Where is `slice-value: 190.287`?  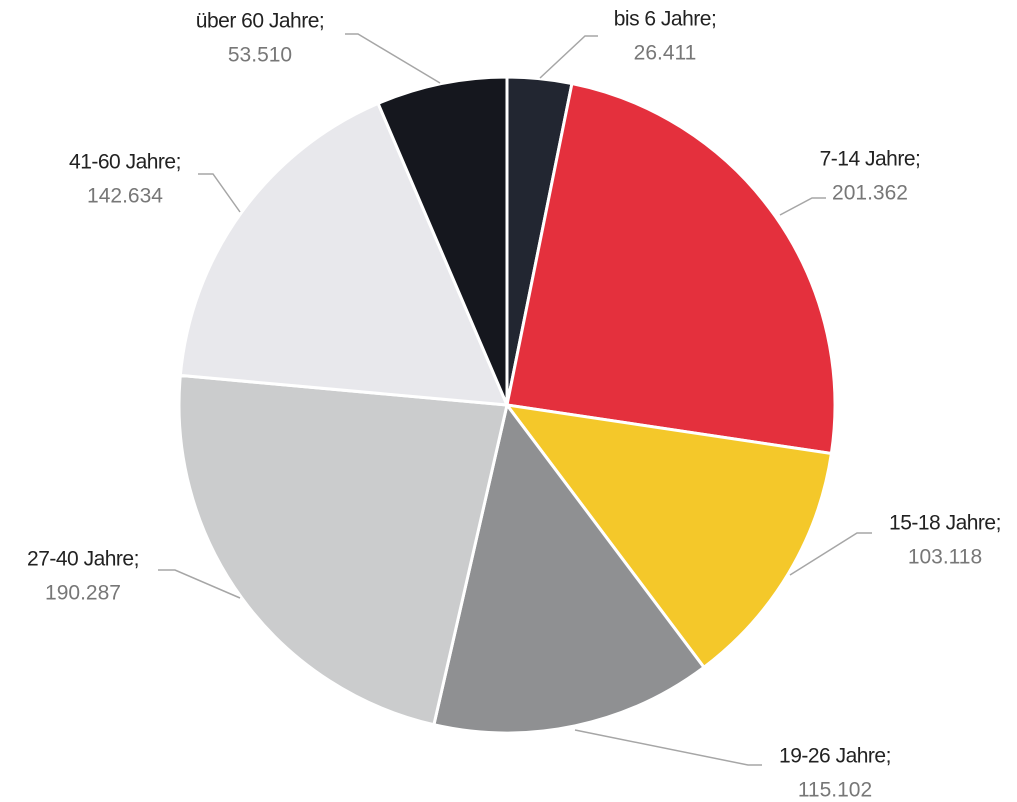 slice-value: 190.287 is located at coordinates (83, 593).